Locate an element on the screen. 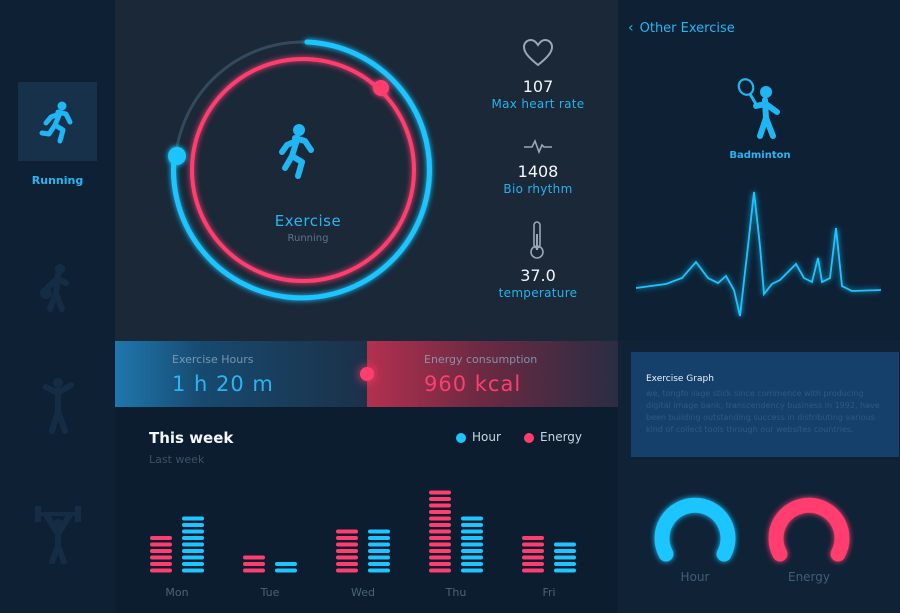  legend-energy-swatch is located at coordinates (529, 437).